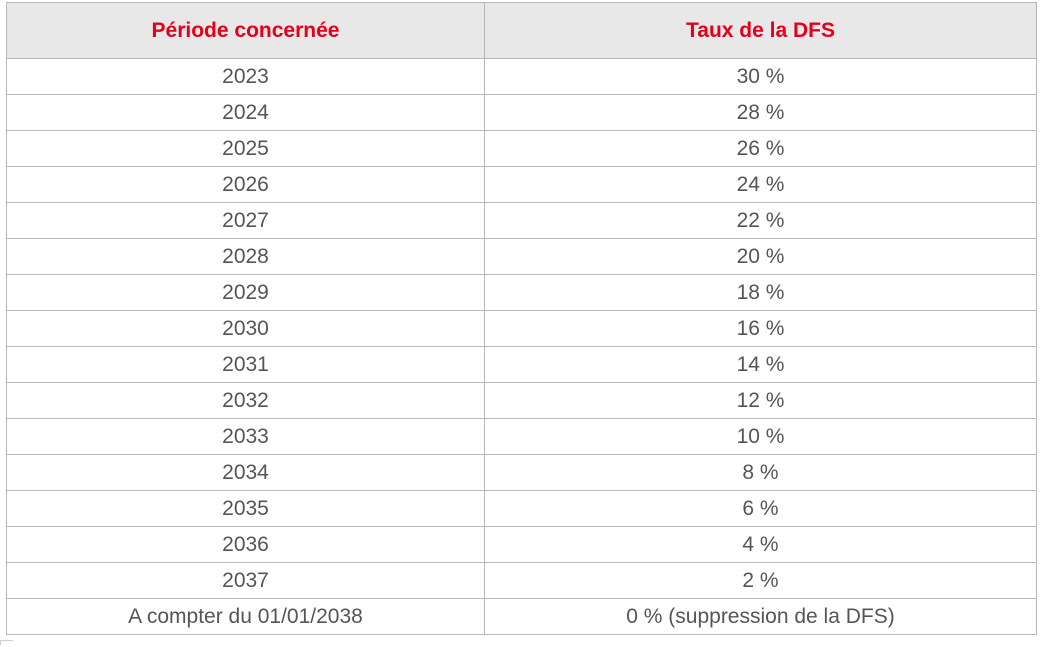 This screenshot has width=1043, height=647. What do you see at coordinates (245, 472) in the screenshot?
I see `cell-period: 2034` at bounding box center [245, 472].